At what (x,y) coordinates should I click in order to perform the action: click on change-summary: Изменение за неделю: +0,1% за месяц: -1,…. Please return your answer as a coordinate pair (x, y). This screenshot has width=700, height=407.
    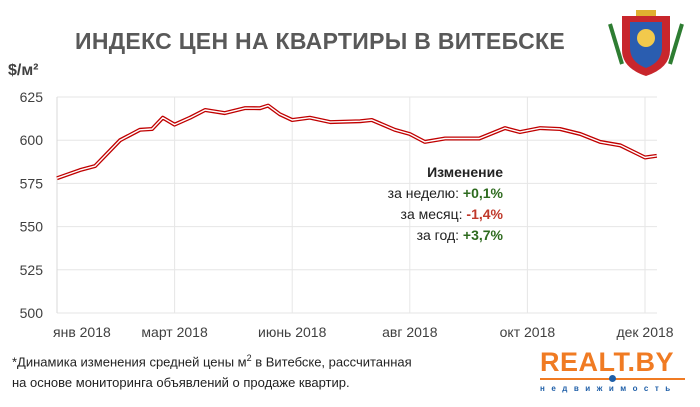
    Looking at the image, I should click on (445, 204).